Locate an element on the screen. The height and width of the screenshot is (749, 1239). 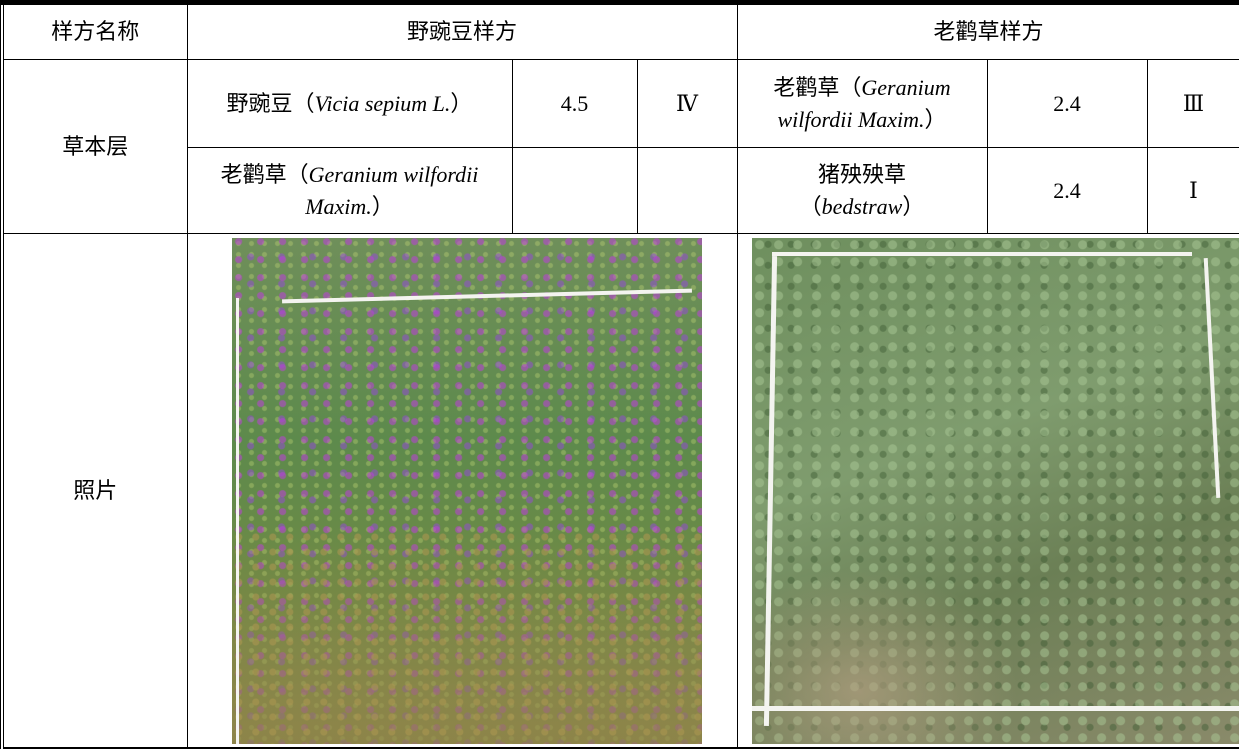
grade-cell: Ⅳ is located at coordinates (687, 103).